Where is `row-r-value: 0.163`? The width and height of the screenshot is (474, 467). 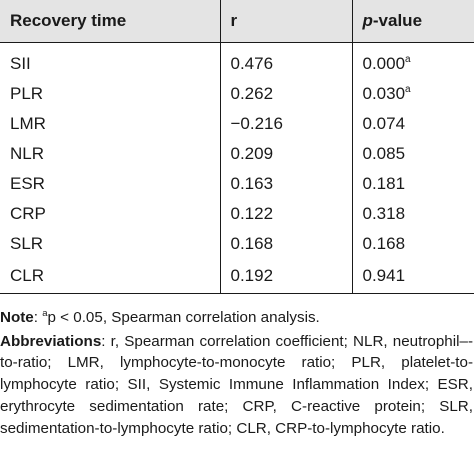
row-r-value: 0.163 is located at coordinates (285, 183).